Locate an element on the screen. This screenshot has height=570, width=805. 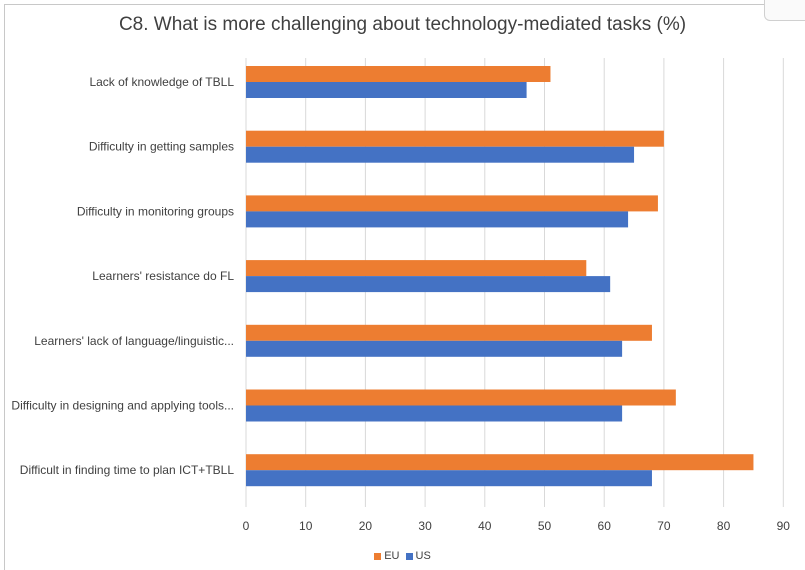
x-tick-label-80: 80 is located at coordinates (724, 526).